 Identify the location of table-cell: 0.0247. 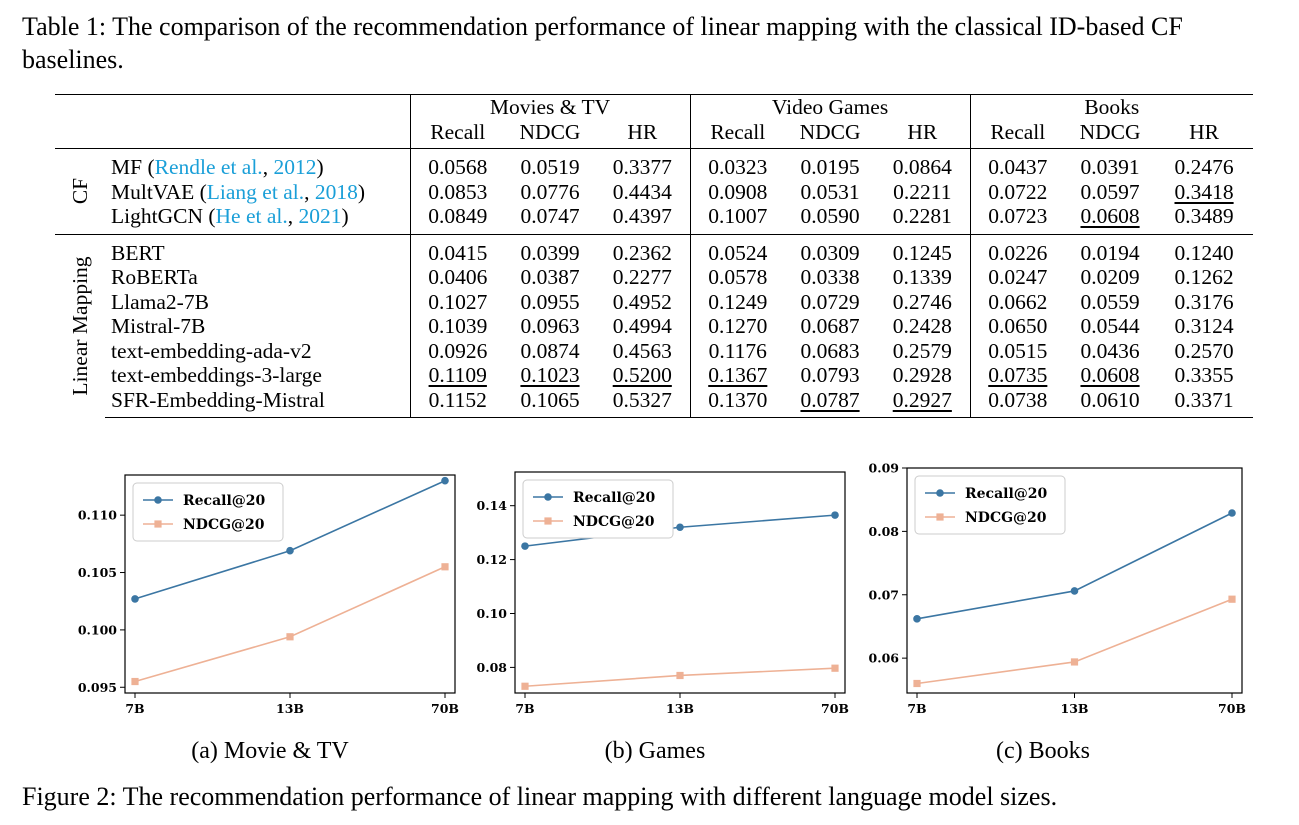
(1017, 277).